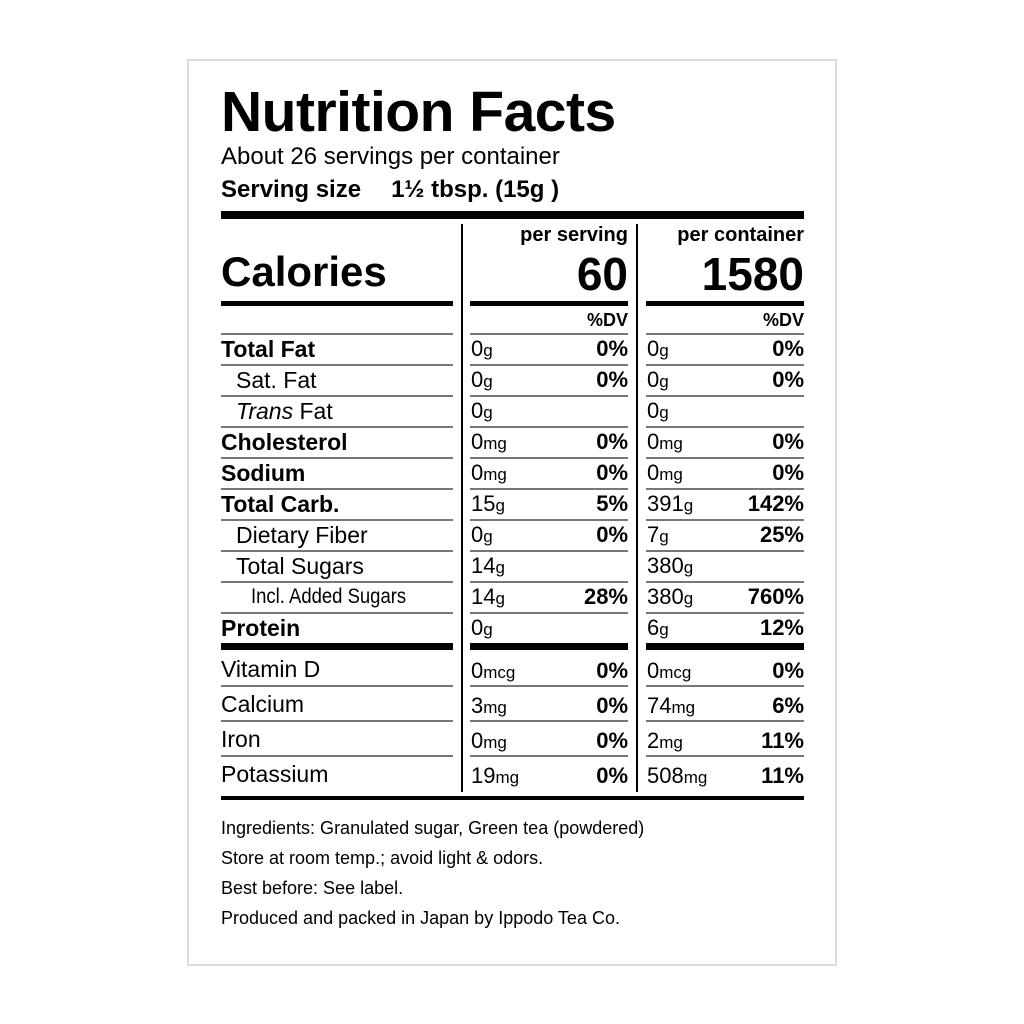  I want to click on dv-per-container: 6%, so click(788, 705).